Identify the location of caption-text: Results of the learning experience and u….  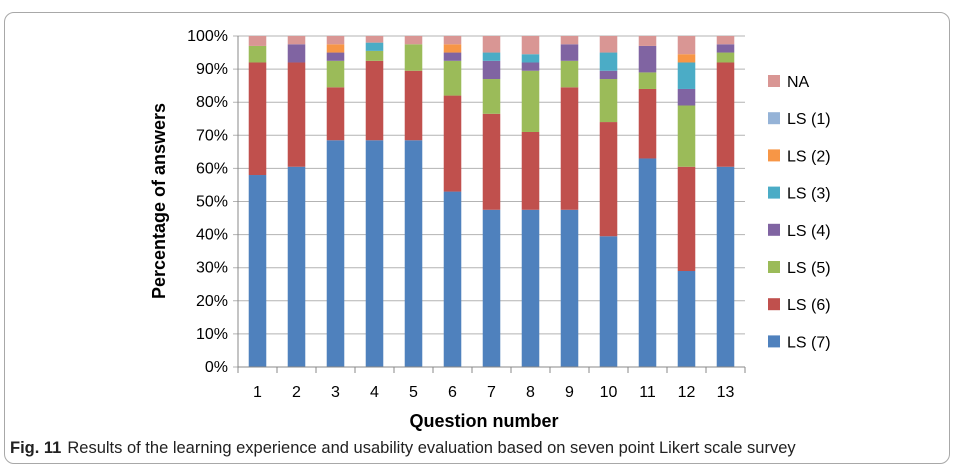
(431, 448).